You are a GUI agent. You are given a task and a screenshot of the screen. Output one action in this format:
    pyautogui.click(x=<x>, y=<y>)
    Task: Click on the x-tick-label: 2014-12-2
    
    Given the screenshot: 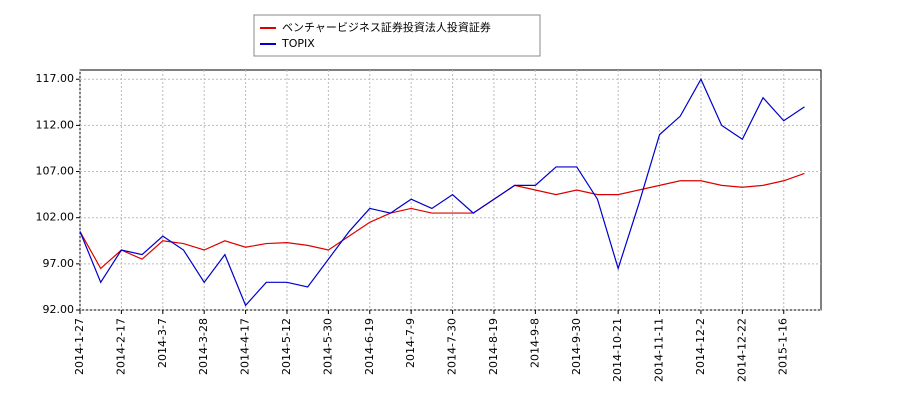 What is the action you would take?
    pyautogui.click(x=700, y=346)
    